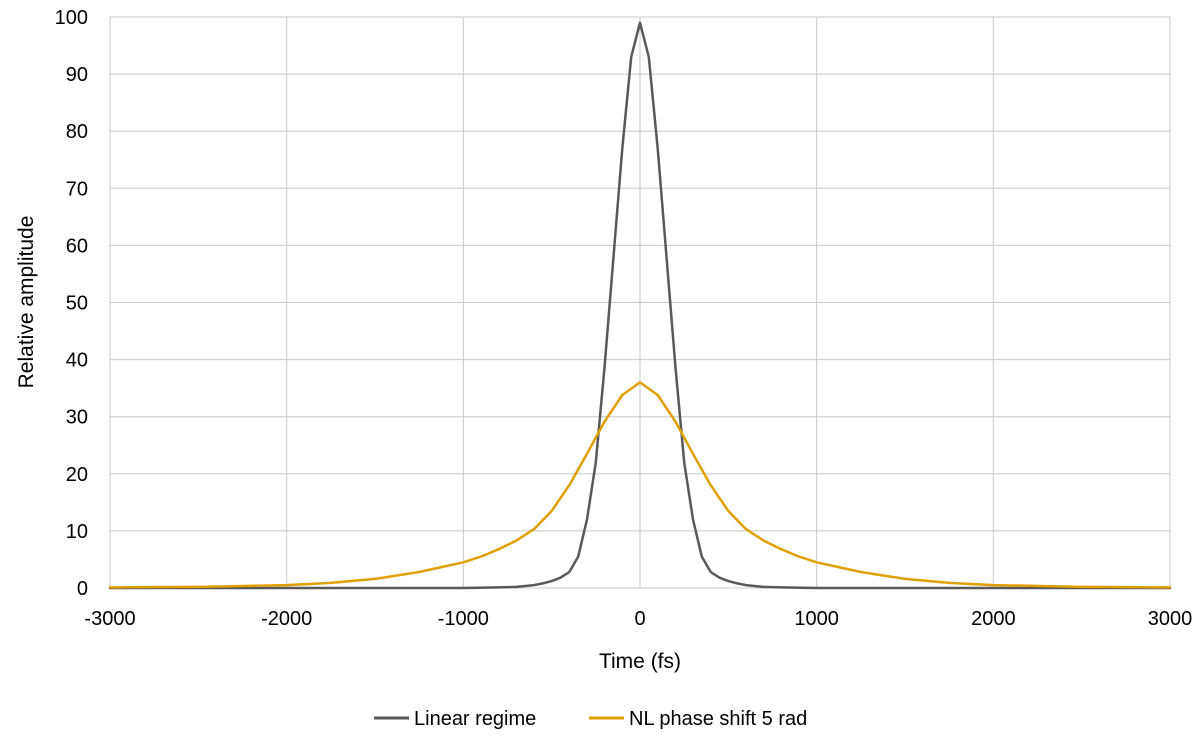 This screenshot has width=1201, height=737. Describe the element at coordinates (71, 18) in the screenshot. I see `y-tick-label: 100` at that location.